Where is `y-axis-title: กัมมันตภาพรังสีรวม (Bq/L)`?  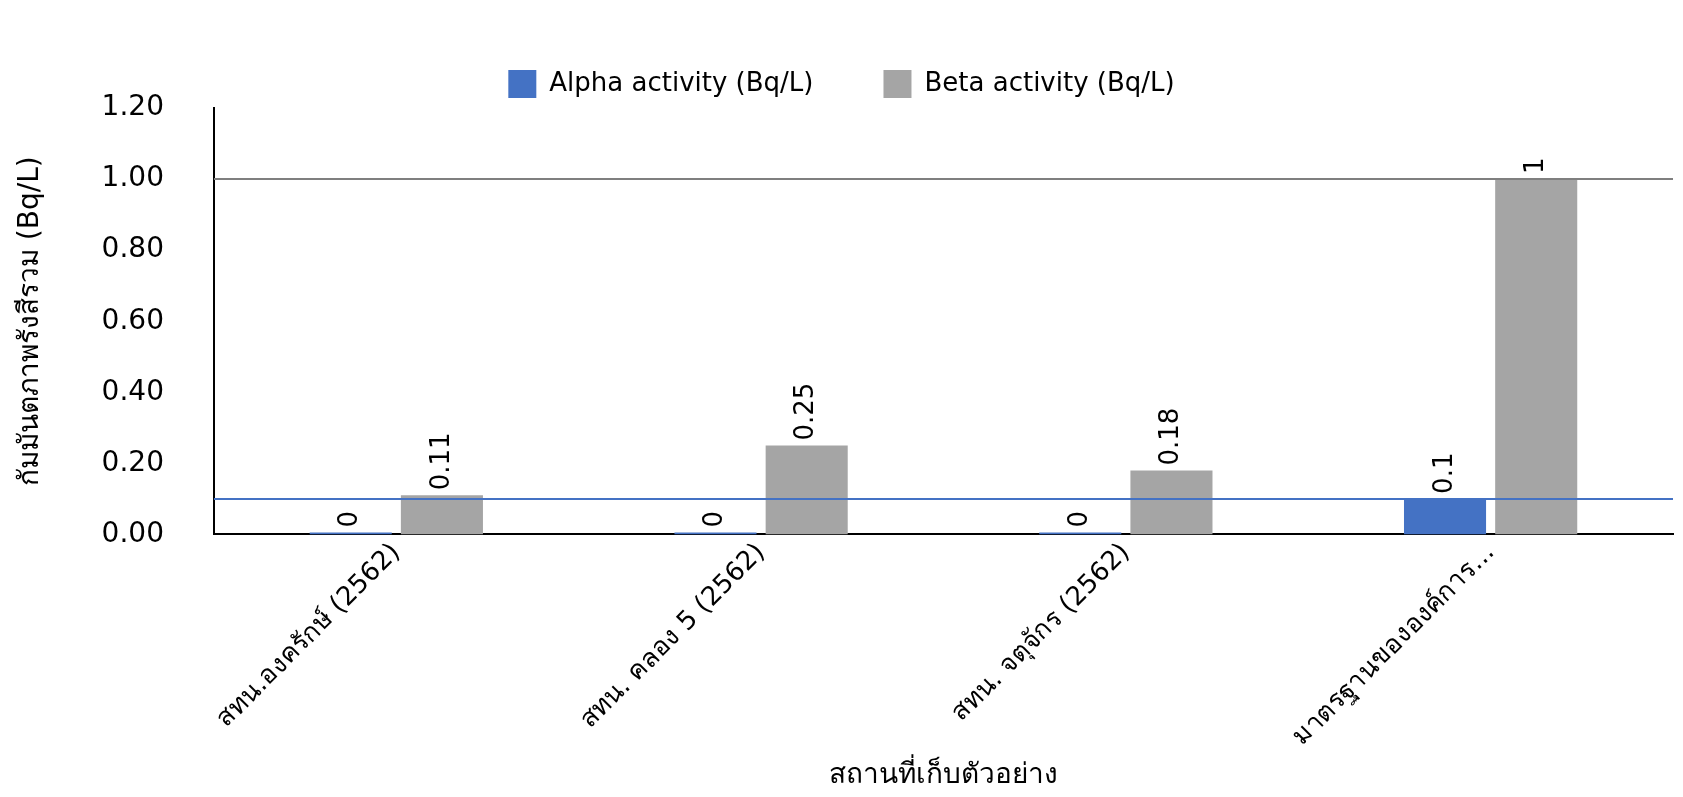 y-axis-title: กัมมันตภาพรังสีรวม (Bq/L) is located at coordinates (29, 321).